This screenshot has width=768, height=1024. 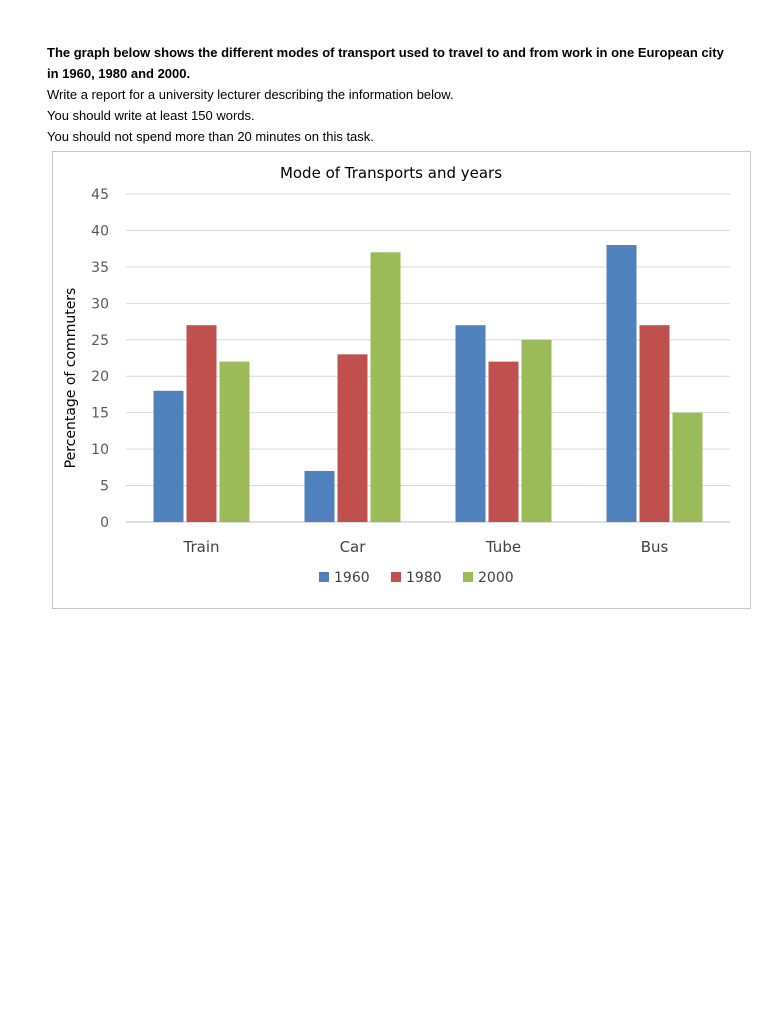 What do you see at coordinates (100, 195) in the screenshot?
I see `y-tick-label: 45` at bounding box center [100, 195].